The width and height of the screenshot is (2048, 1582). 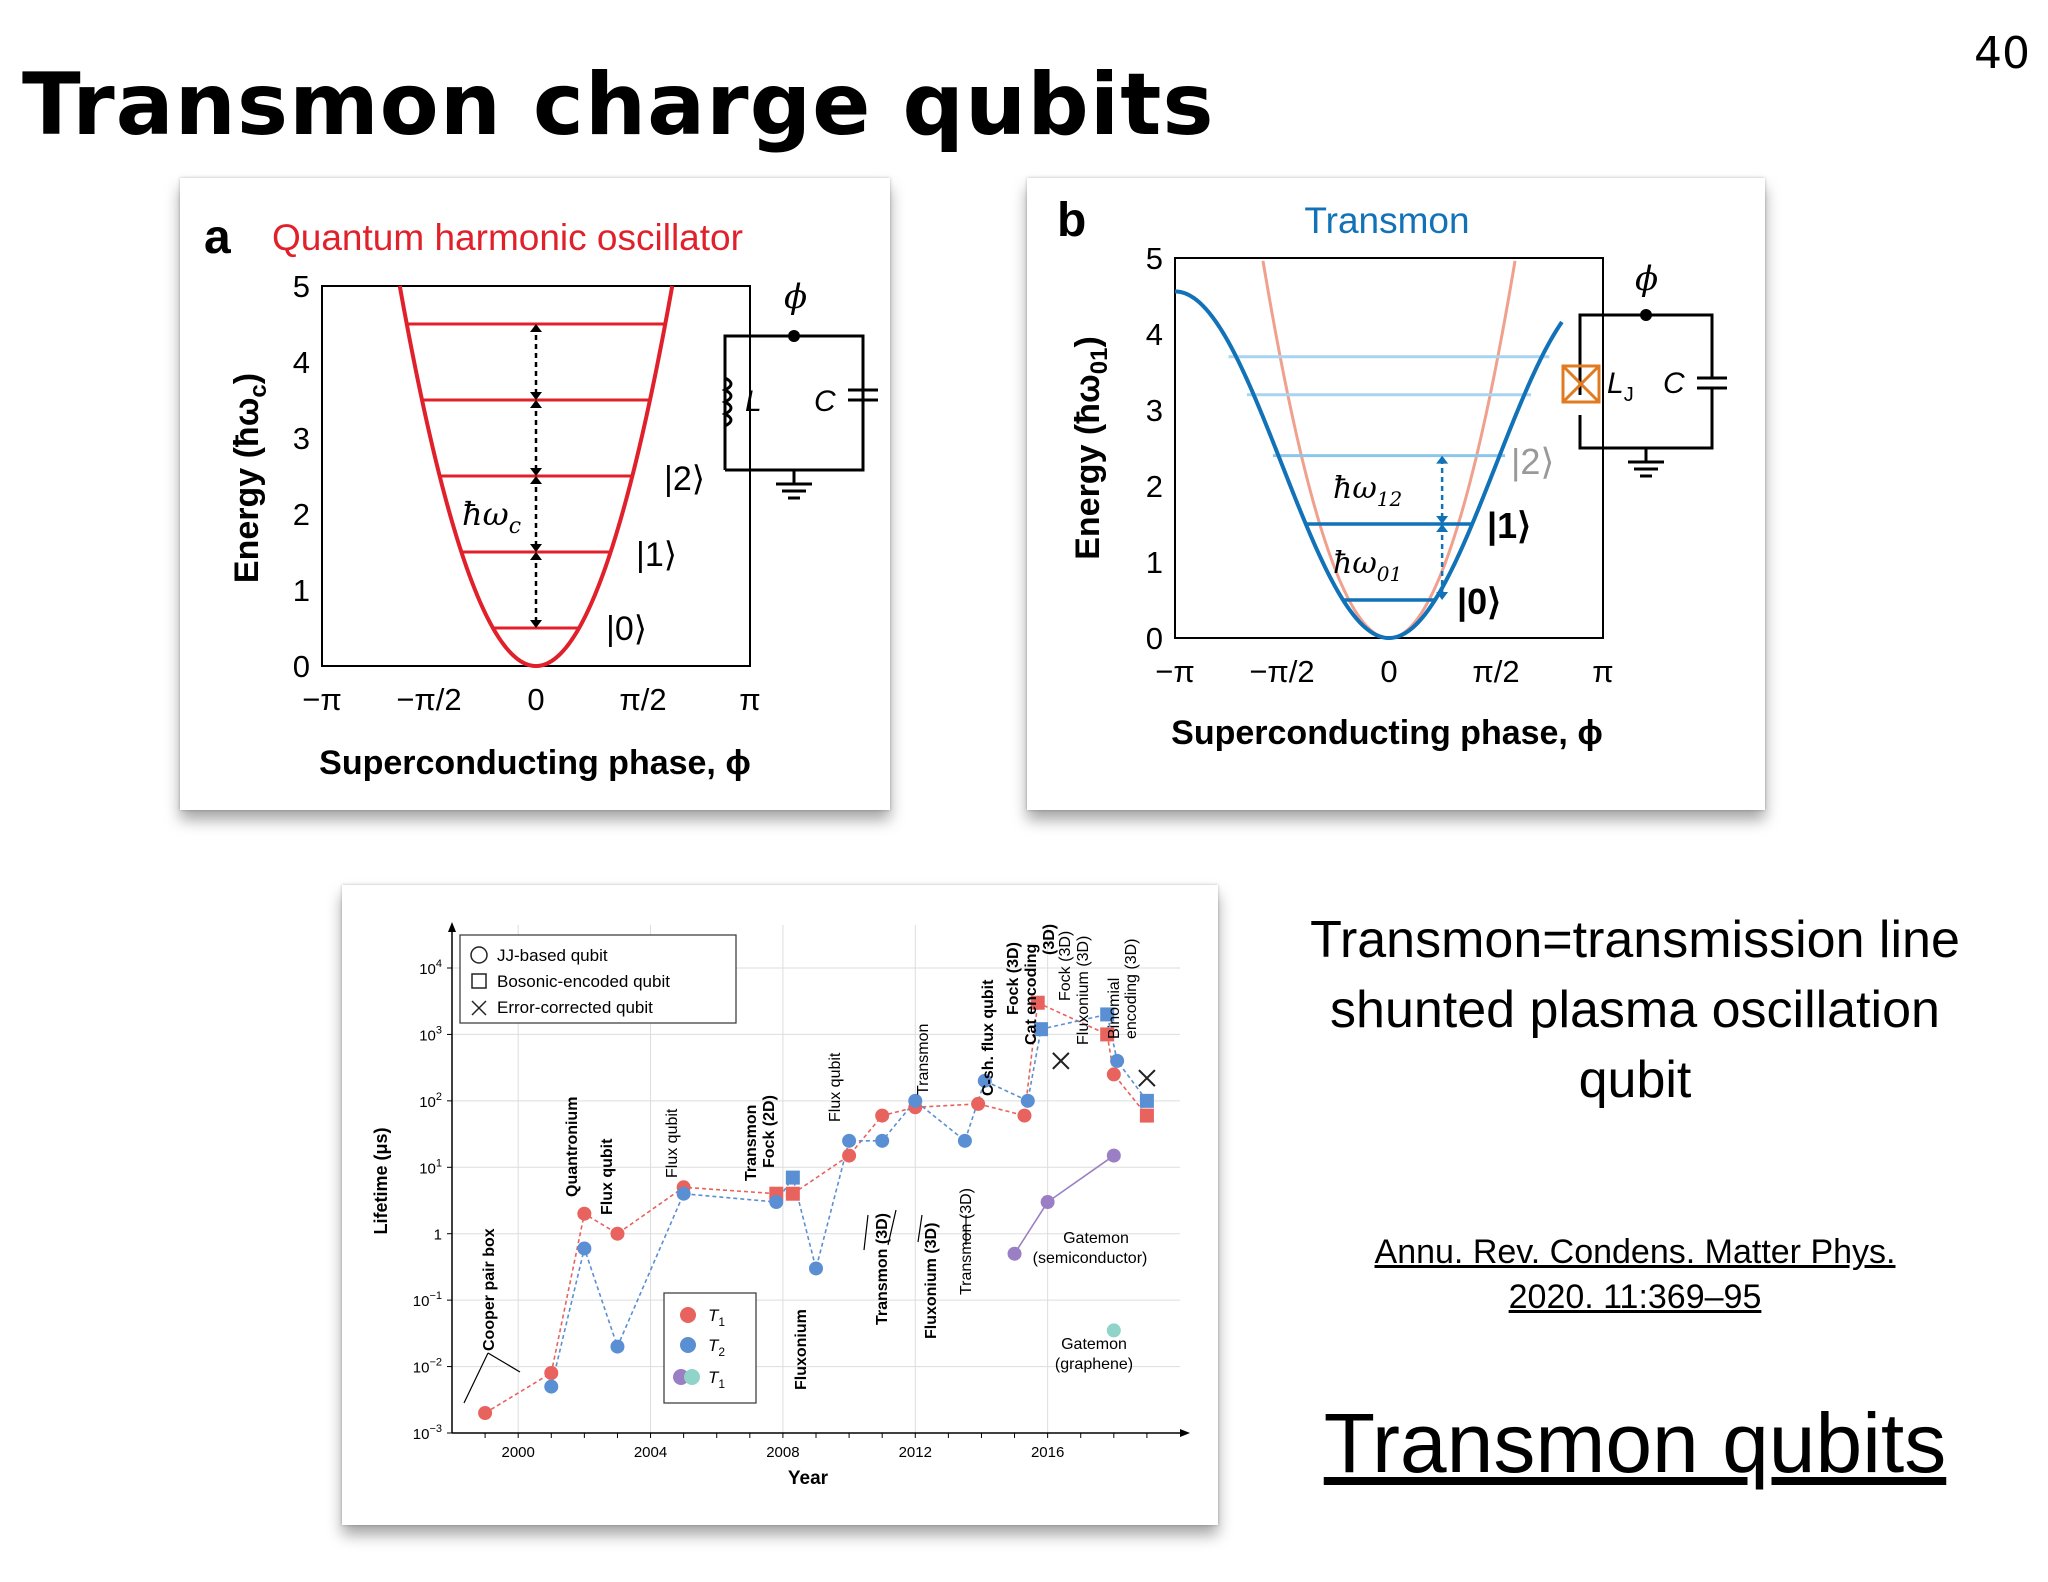 What do you see at coordinates (1047, 1452) in the screenshot?
I see `c-xtick-2016: 2016` at bounding box center [1047, 1452].